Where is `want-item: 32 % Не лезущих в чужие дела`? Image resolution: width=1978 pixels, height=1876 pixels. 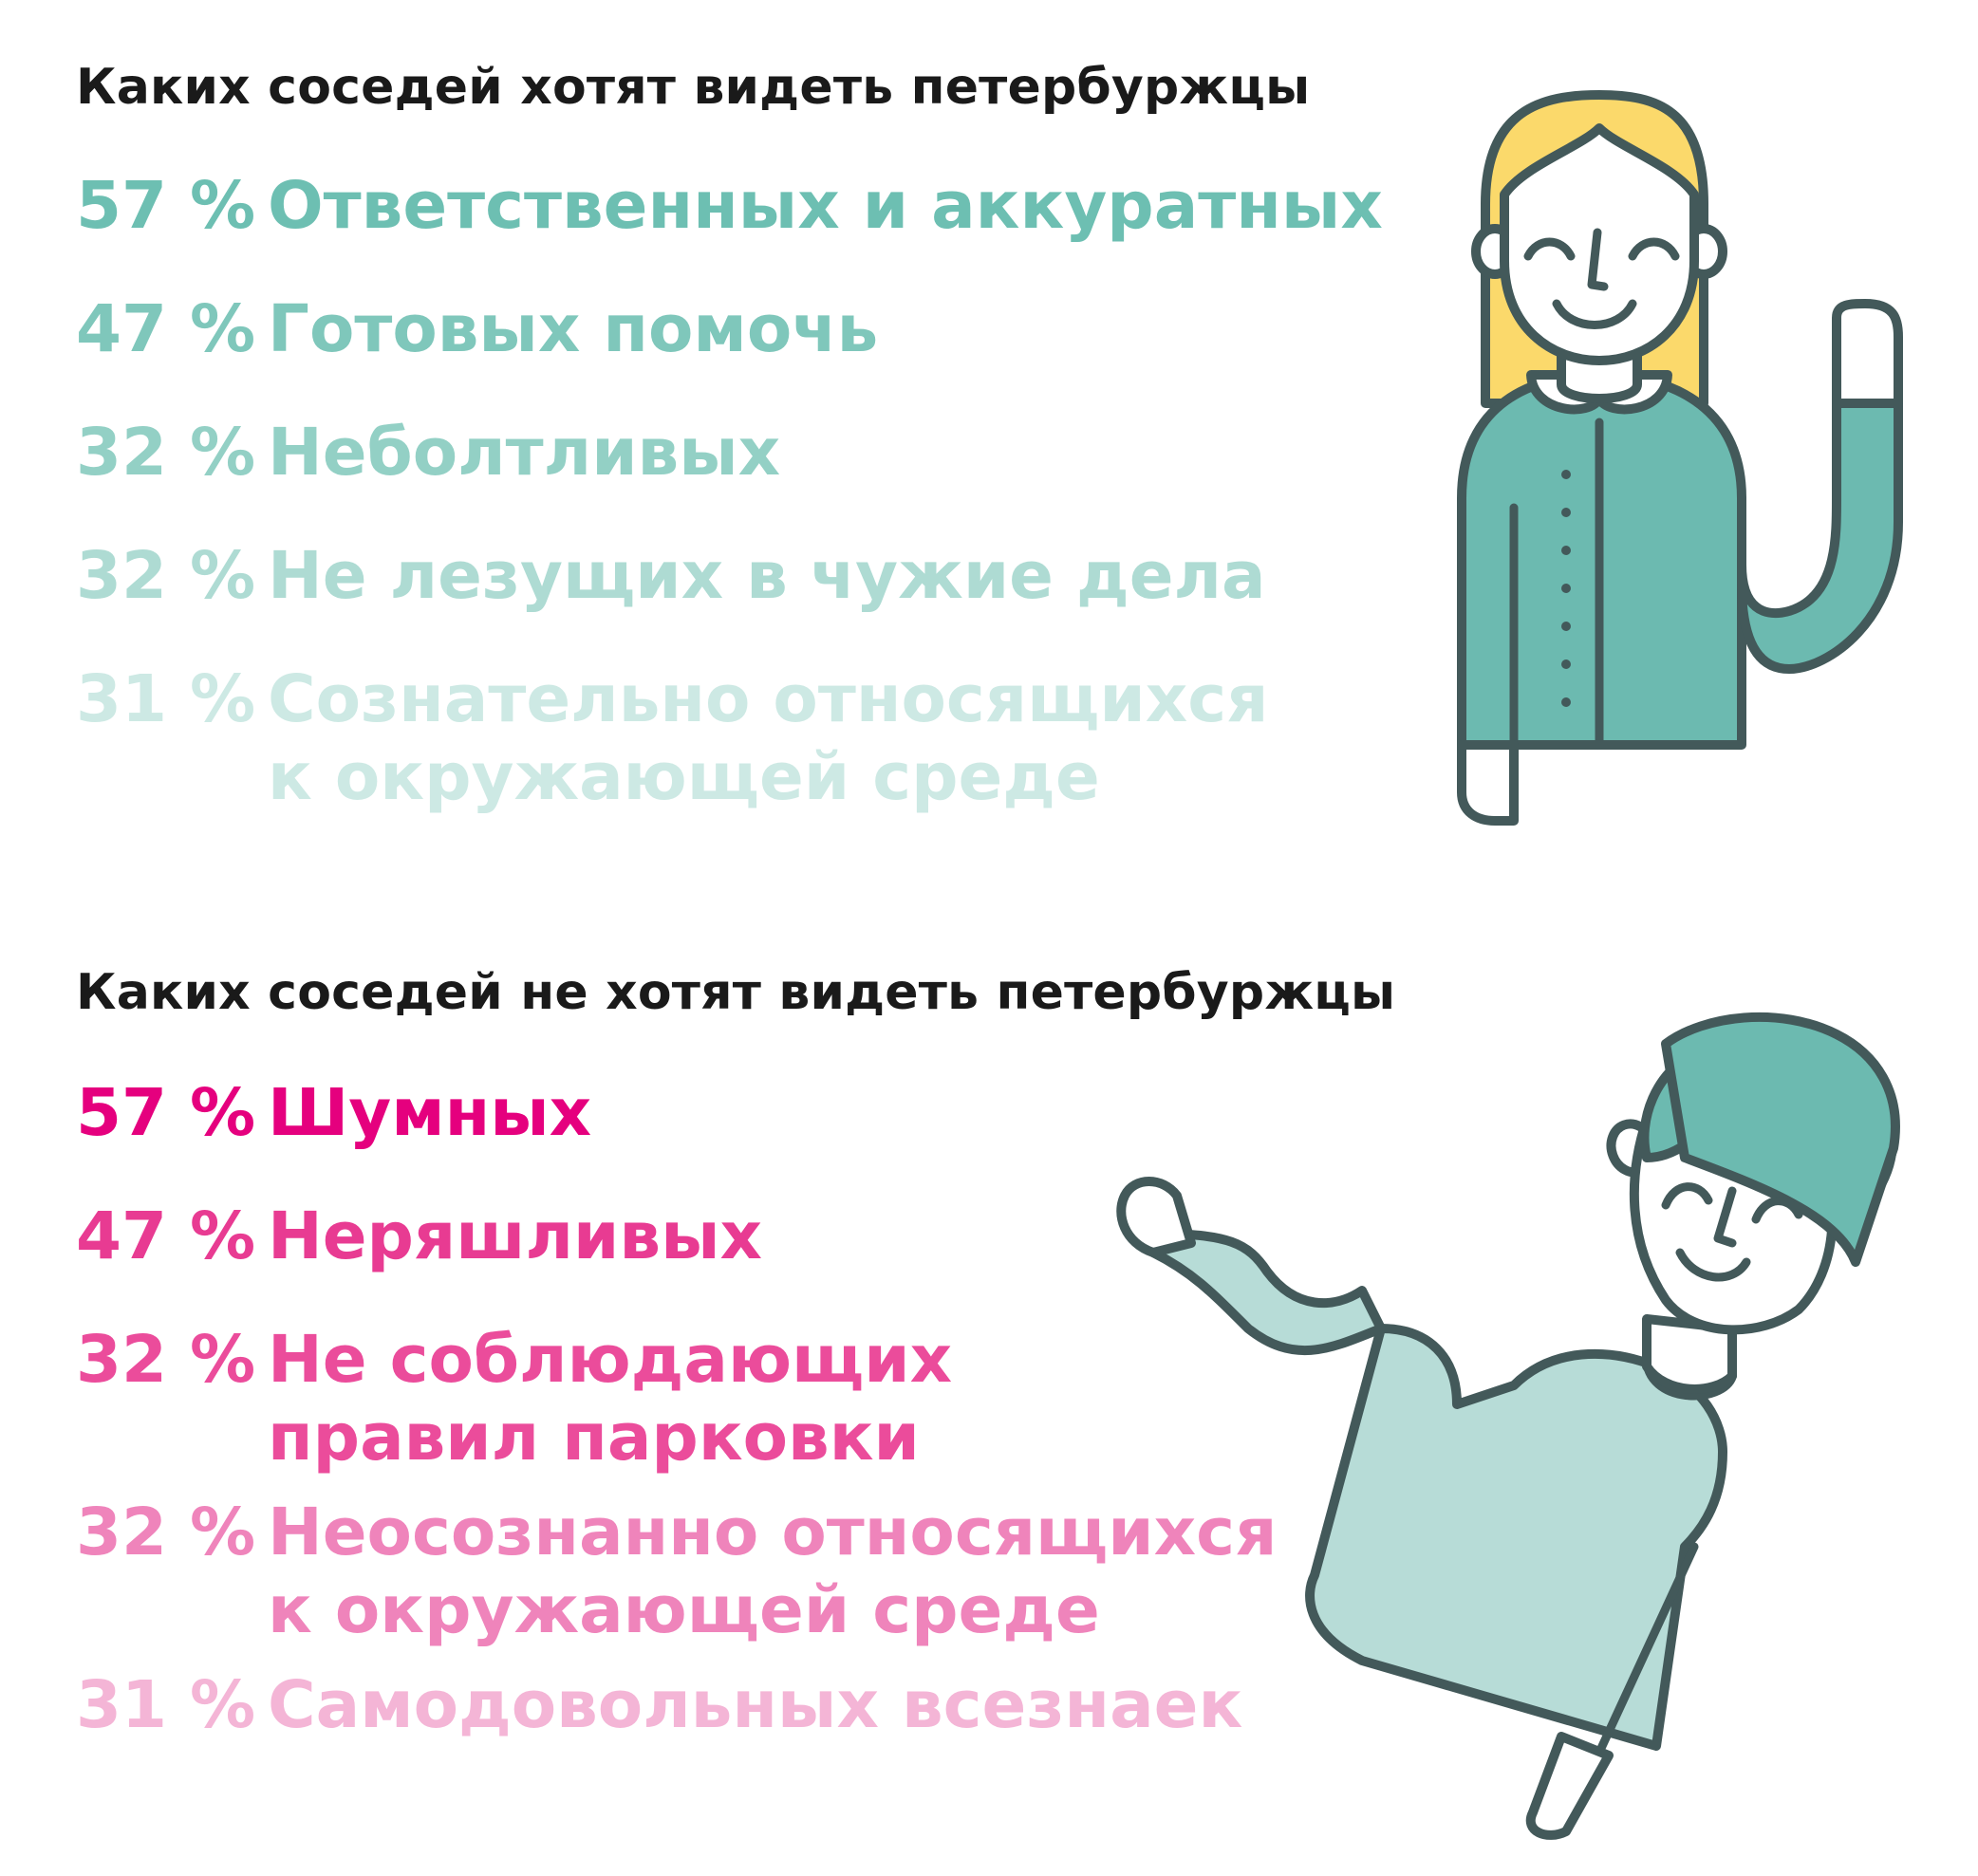
want-item: 32 % Не лезущих в чужие дела is located at coordinates (731, 576).